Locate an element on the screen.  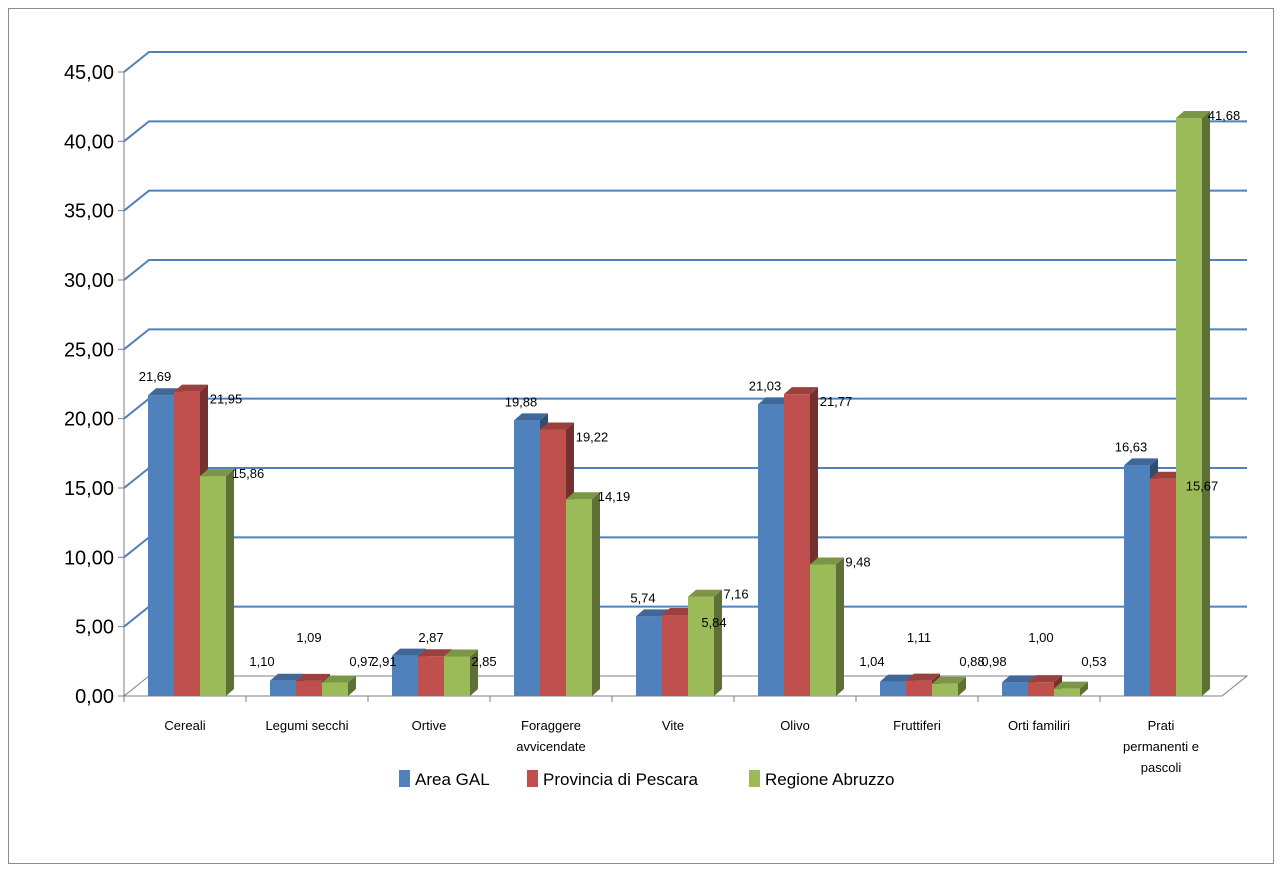
y-tick-label: 15,00 is located at coordinates (89, 489).